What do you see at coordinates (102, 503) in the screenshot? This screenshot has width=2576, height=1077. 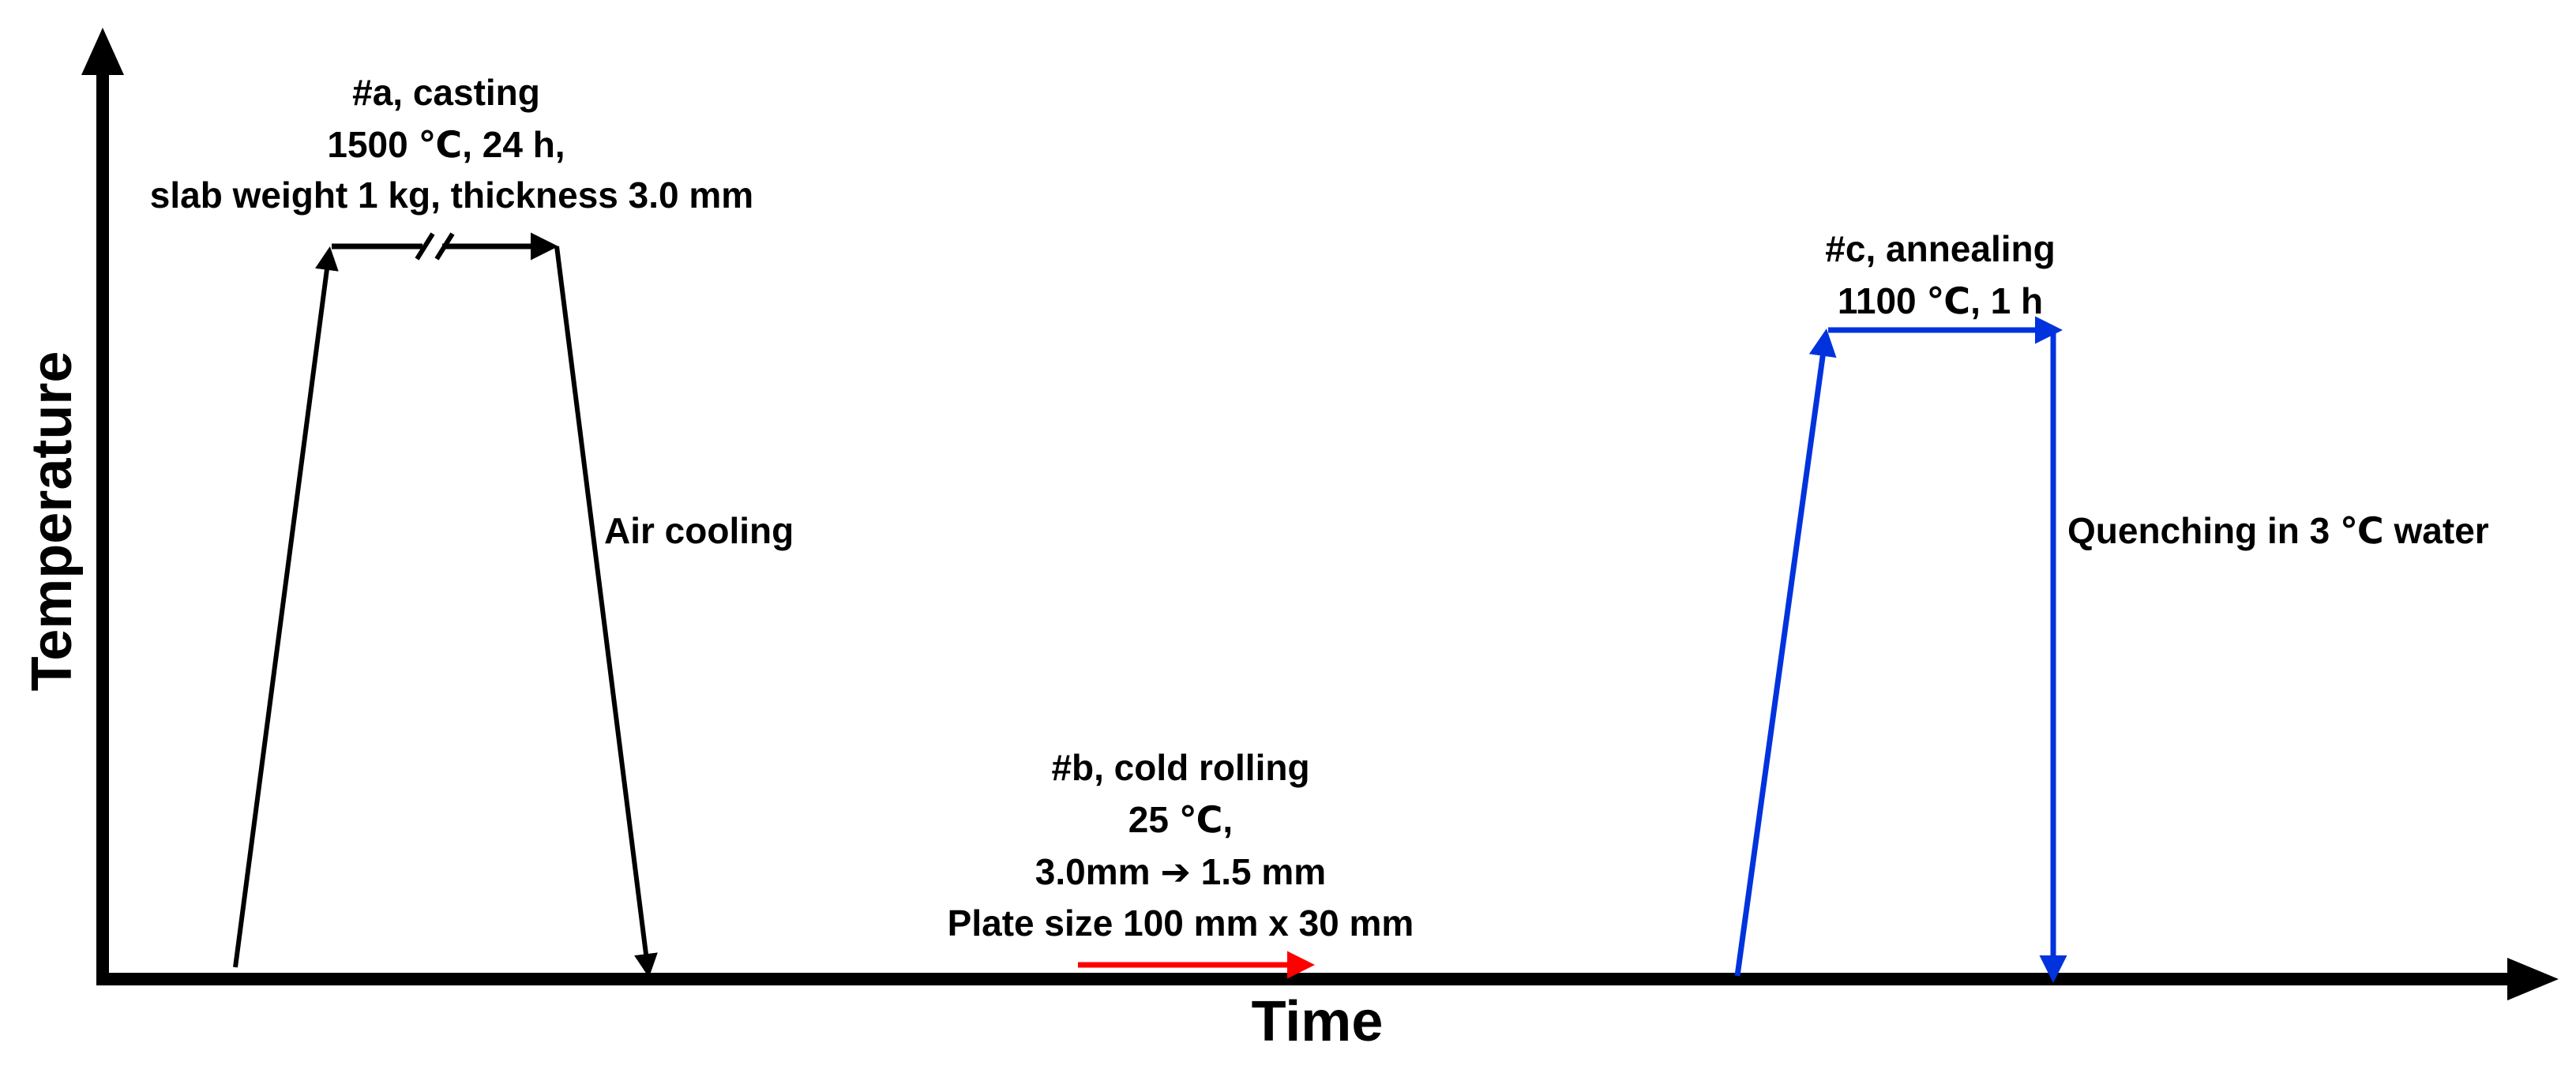 I see `y-axis` at bounding box center [102, 503].